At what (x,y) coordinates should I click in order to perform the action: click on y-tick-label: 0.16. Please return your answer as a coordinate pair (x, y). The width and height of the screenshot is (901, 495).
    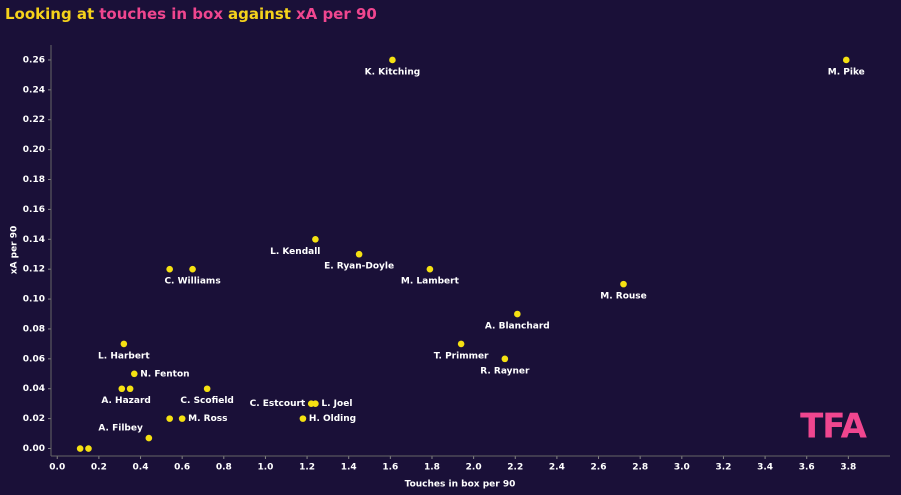
    Looking at the image, I should click on (34, 210).